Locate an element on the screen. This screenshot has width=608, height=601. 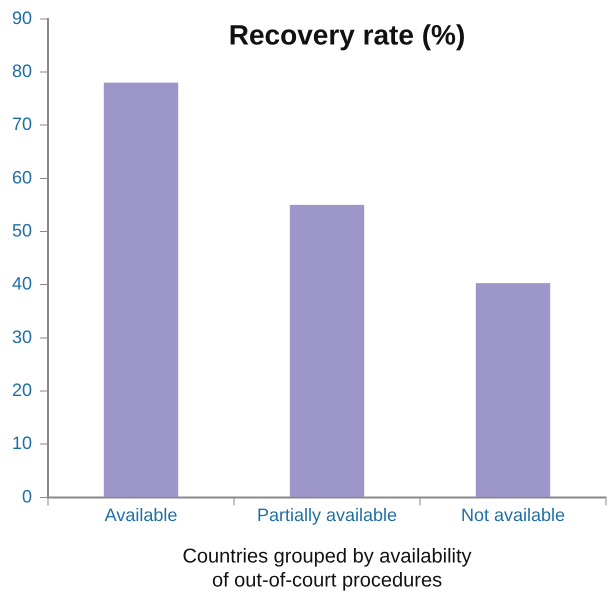
y-tick-label: 80 is located at coordinates (22, 70).